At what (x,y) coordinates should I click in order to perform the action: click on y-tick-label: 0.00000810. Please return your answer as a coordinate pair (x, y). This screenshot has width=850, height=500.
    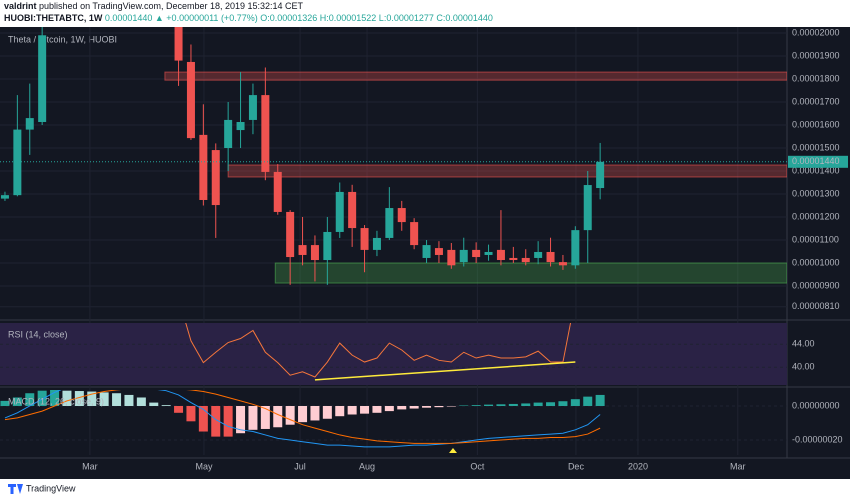
    Looking at the image, I should click on (816, 306).